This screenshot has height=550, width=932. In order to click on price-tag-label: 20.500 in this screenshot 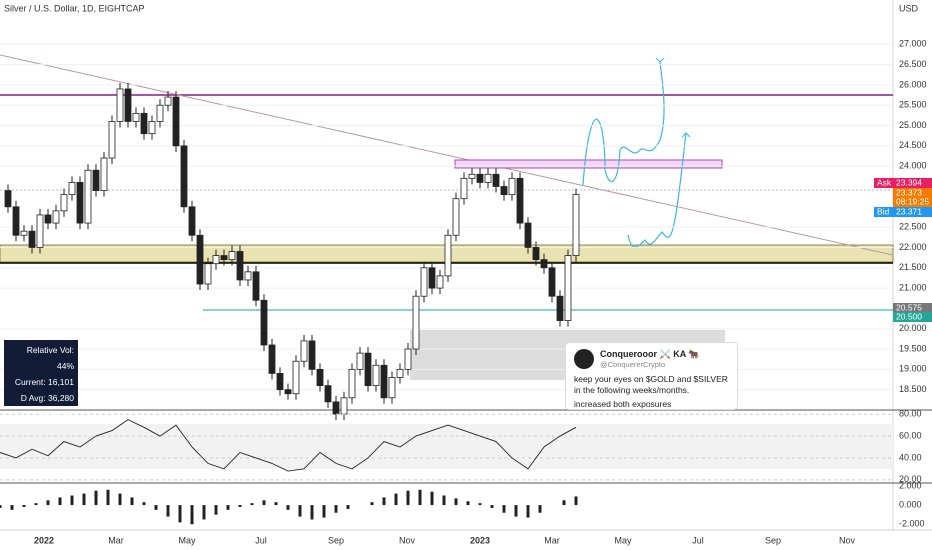, I will do `click(909, 316)`.